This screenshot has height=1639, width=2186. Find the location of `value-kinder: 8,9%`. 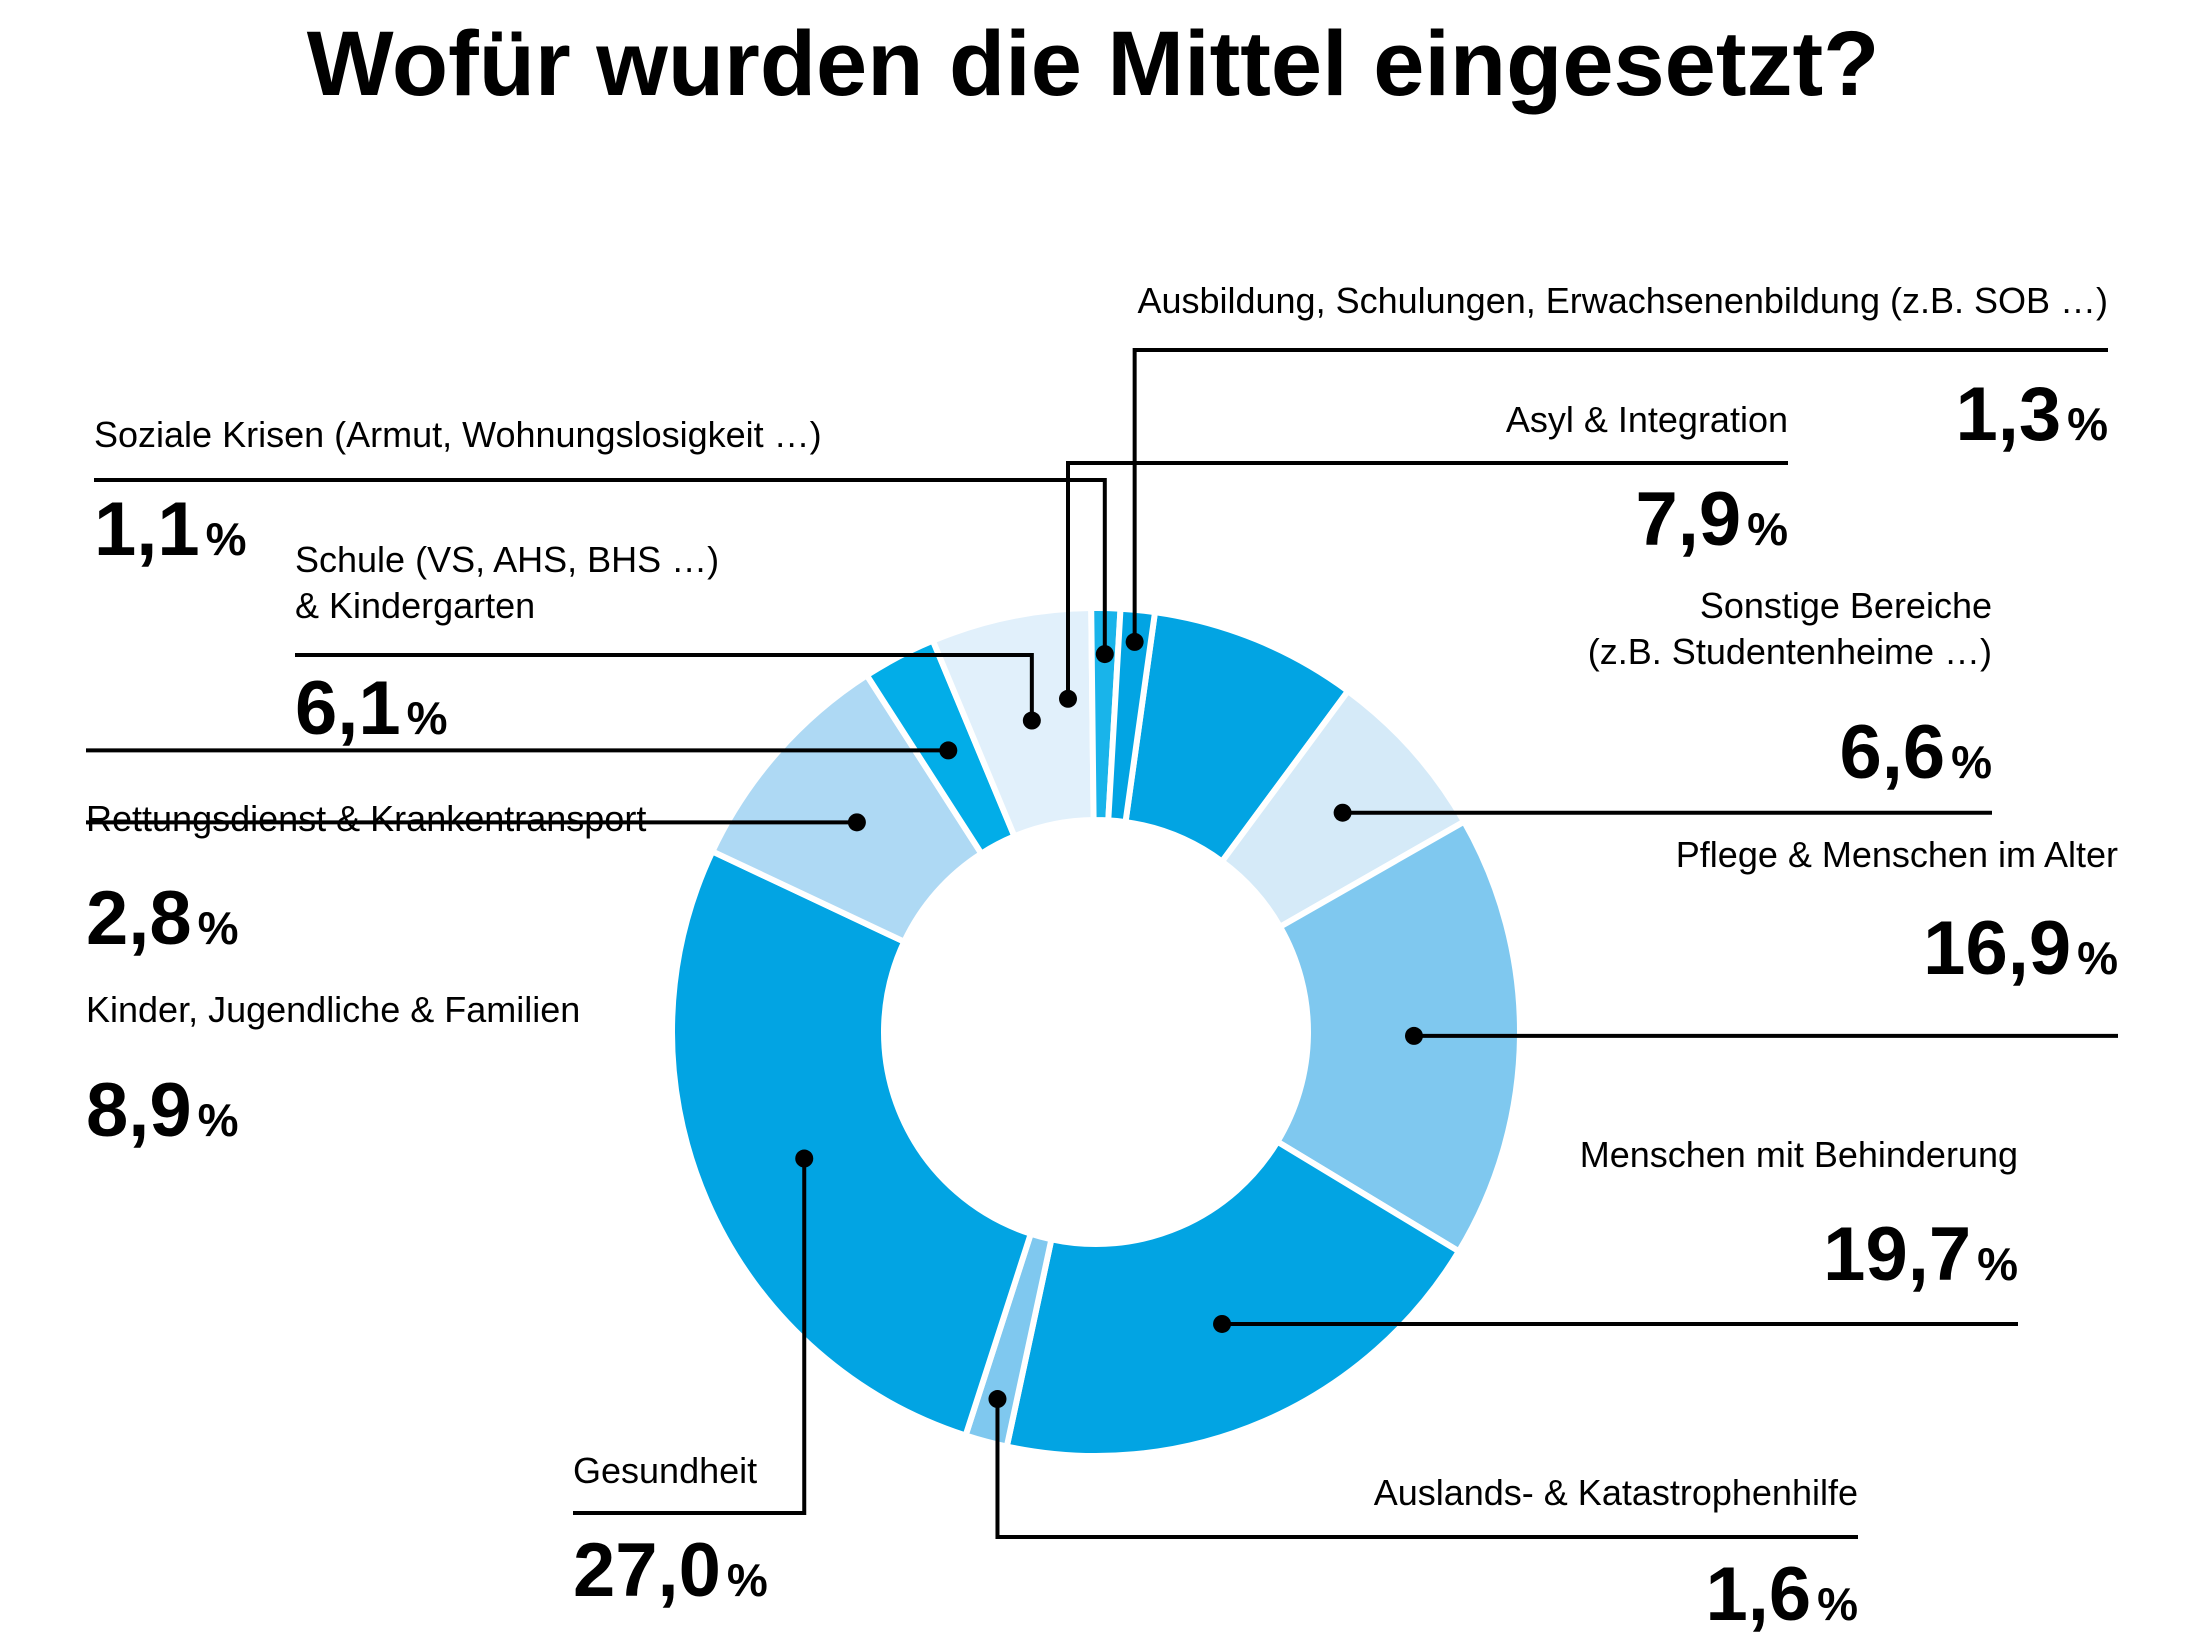

value-kinder: 8,9% is located at coordinates (162, 1110).